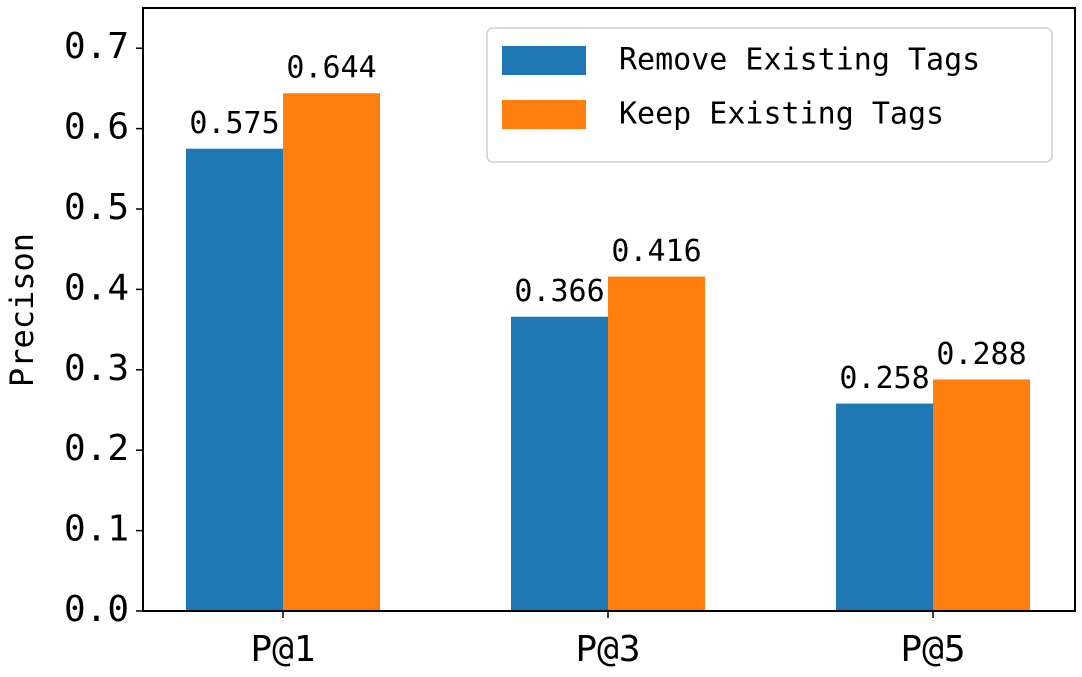 This screenshot has height=677, width=1082. I want to click on y-tick-label: 0.6, so click(96, 127).